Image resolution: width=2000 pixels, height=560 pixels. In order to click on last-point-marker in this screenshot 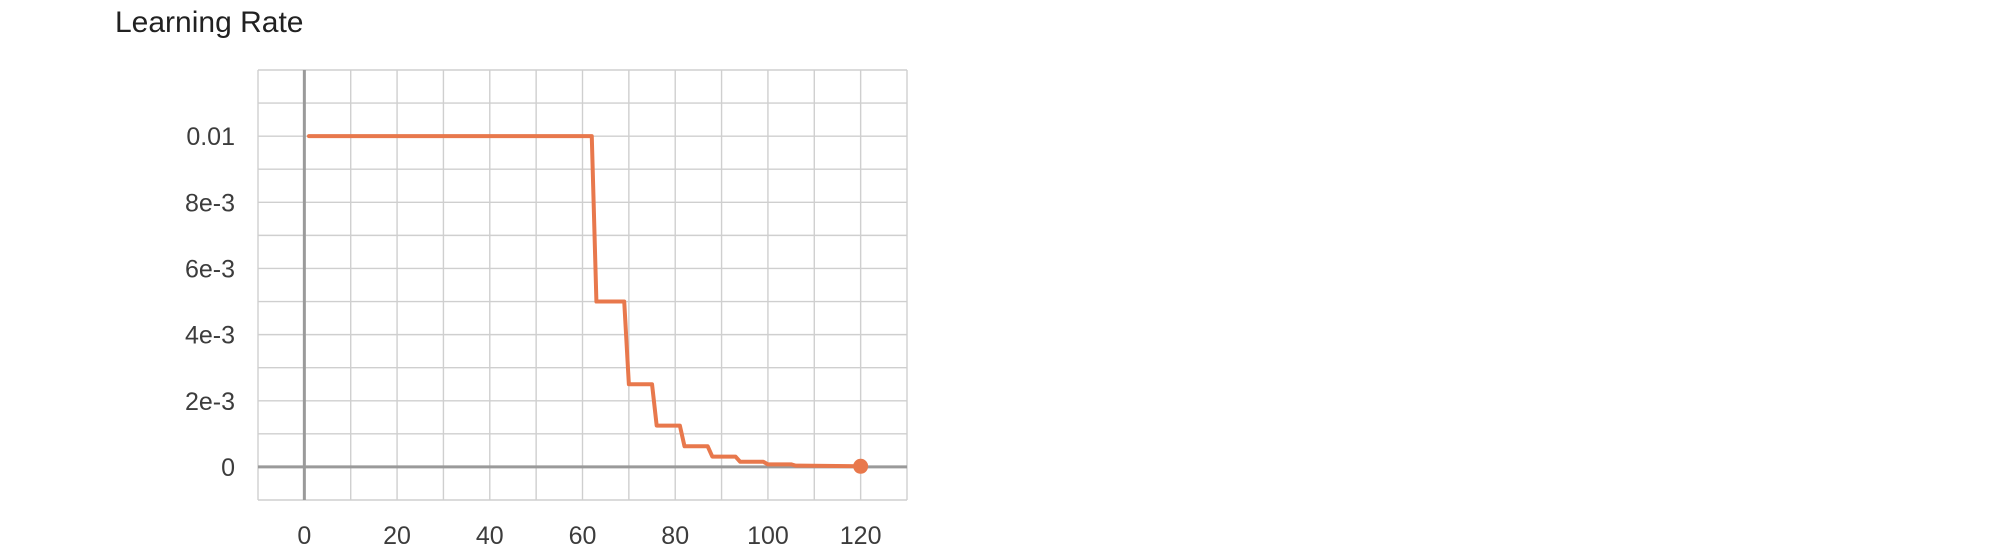, I will do `click(861, 466)`.